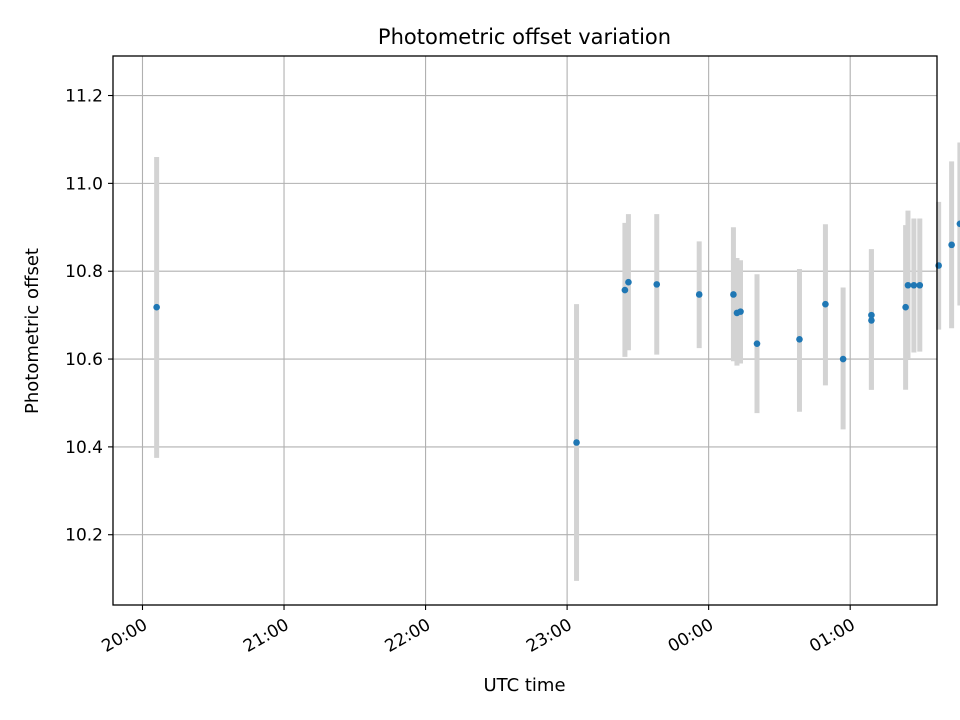 This screenshot has height=720, width=960. I want to click on y-tick-label: 10.6, so click(84, 360).